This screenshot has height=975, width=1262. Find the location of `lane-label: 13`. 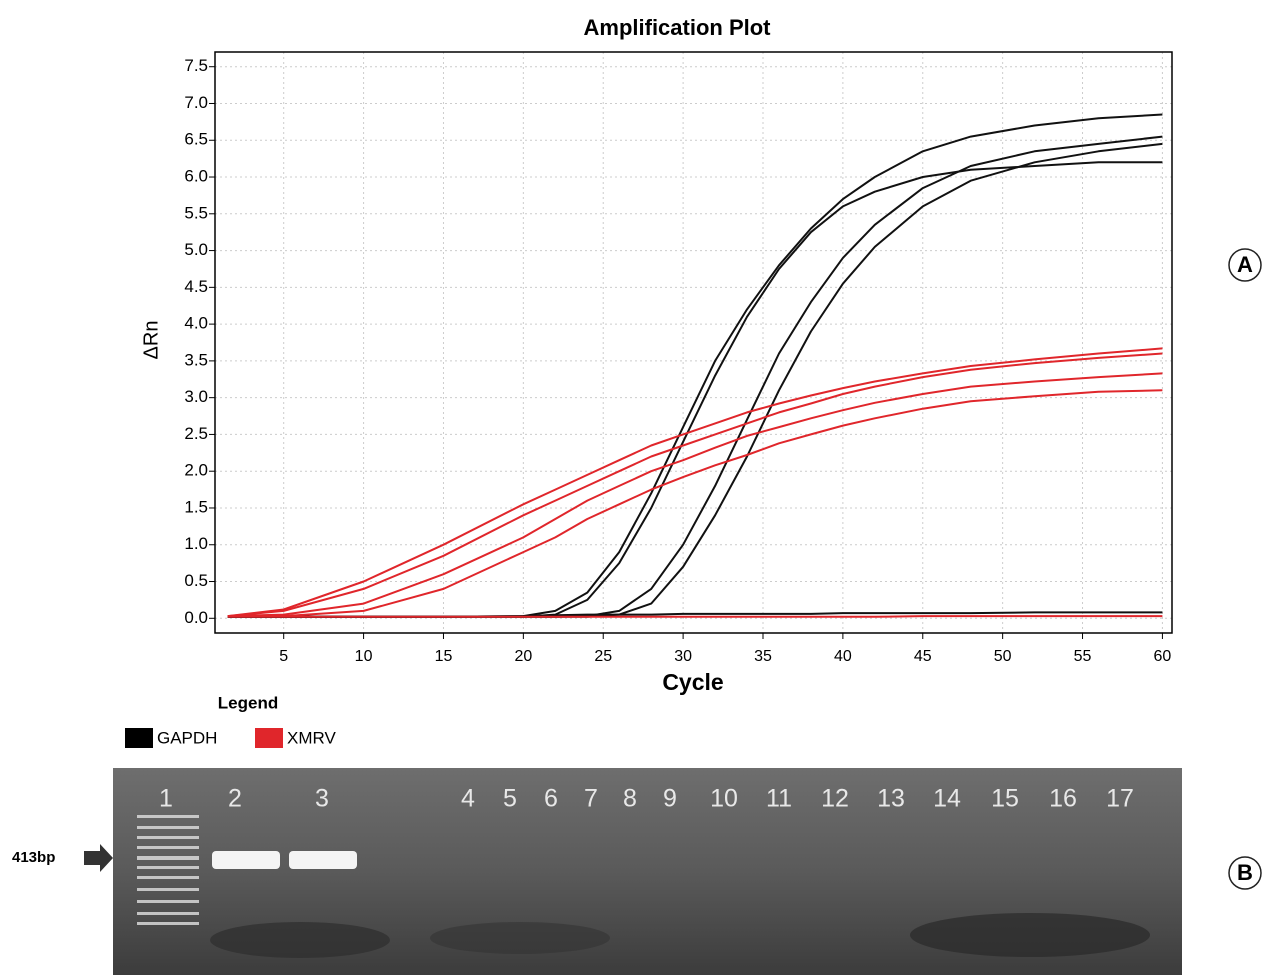

lane-label: 13 is located at coordinates (891, 799).